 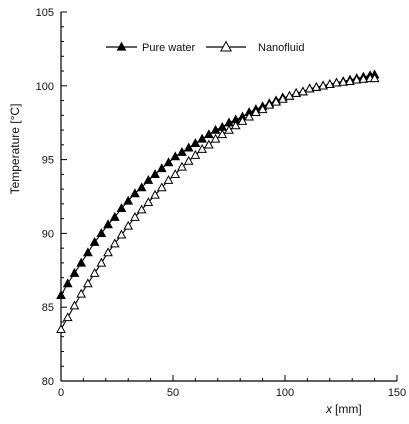 I want to click on x-axis-label: x [mm], so click(x=343, y=409).